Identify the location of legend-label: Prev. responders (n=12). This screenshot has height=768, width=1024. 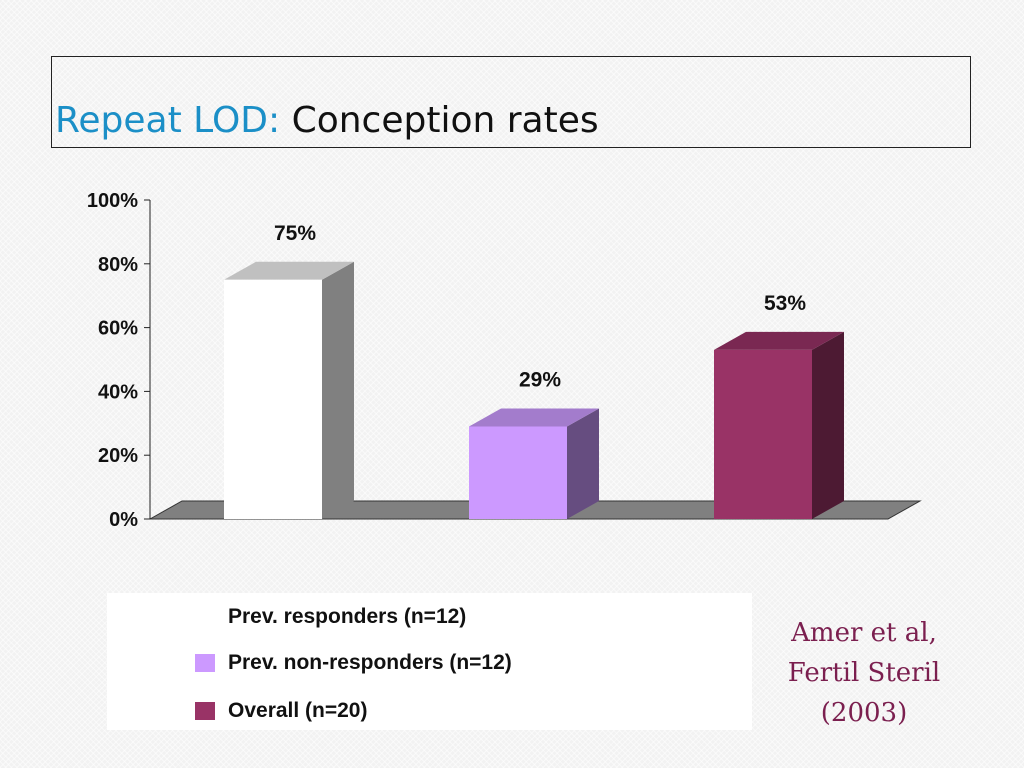
(347, 616).